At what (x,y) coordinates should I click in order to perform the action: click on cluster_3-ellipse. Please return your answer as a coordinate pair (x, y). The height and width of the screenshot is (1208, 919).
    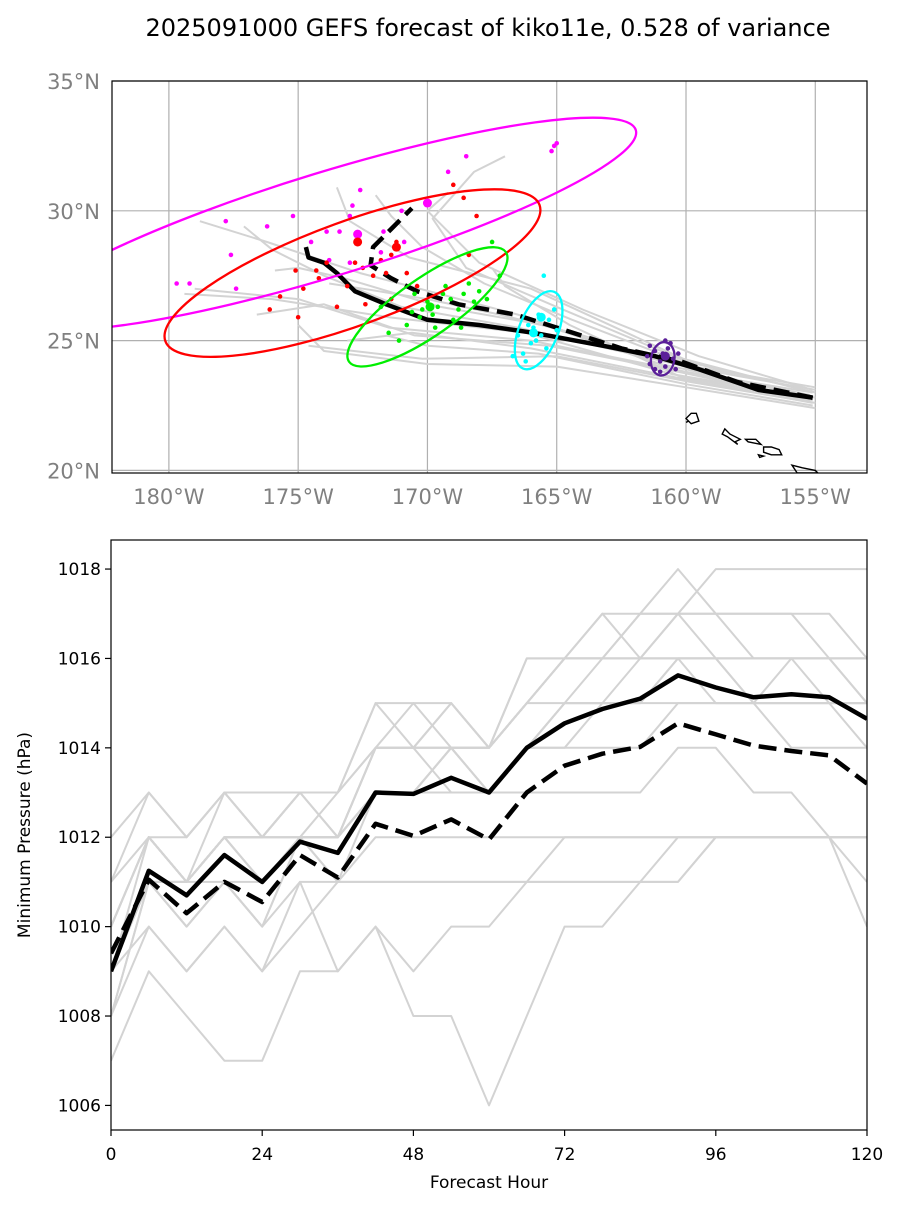
    Looking at the image, I should click on (427, 307).